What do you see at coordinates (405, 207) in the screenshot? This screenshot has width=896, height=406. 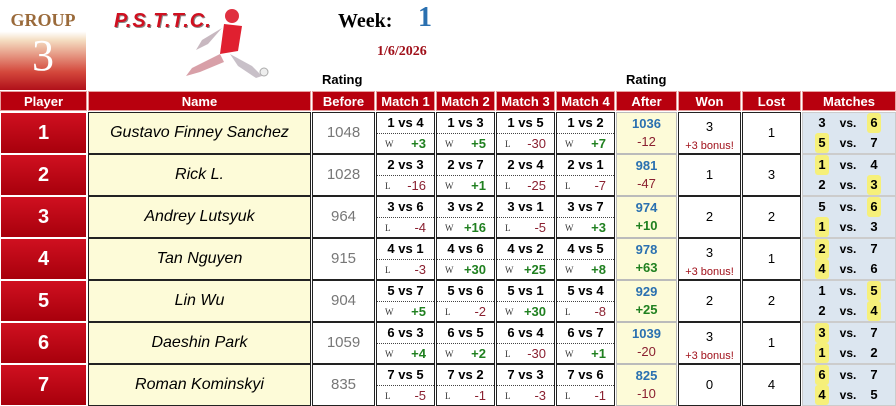 I see `match-pairing: 3 vs 6` at bounding box center [405, 207].